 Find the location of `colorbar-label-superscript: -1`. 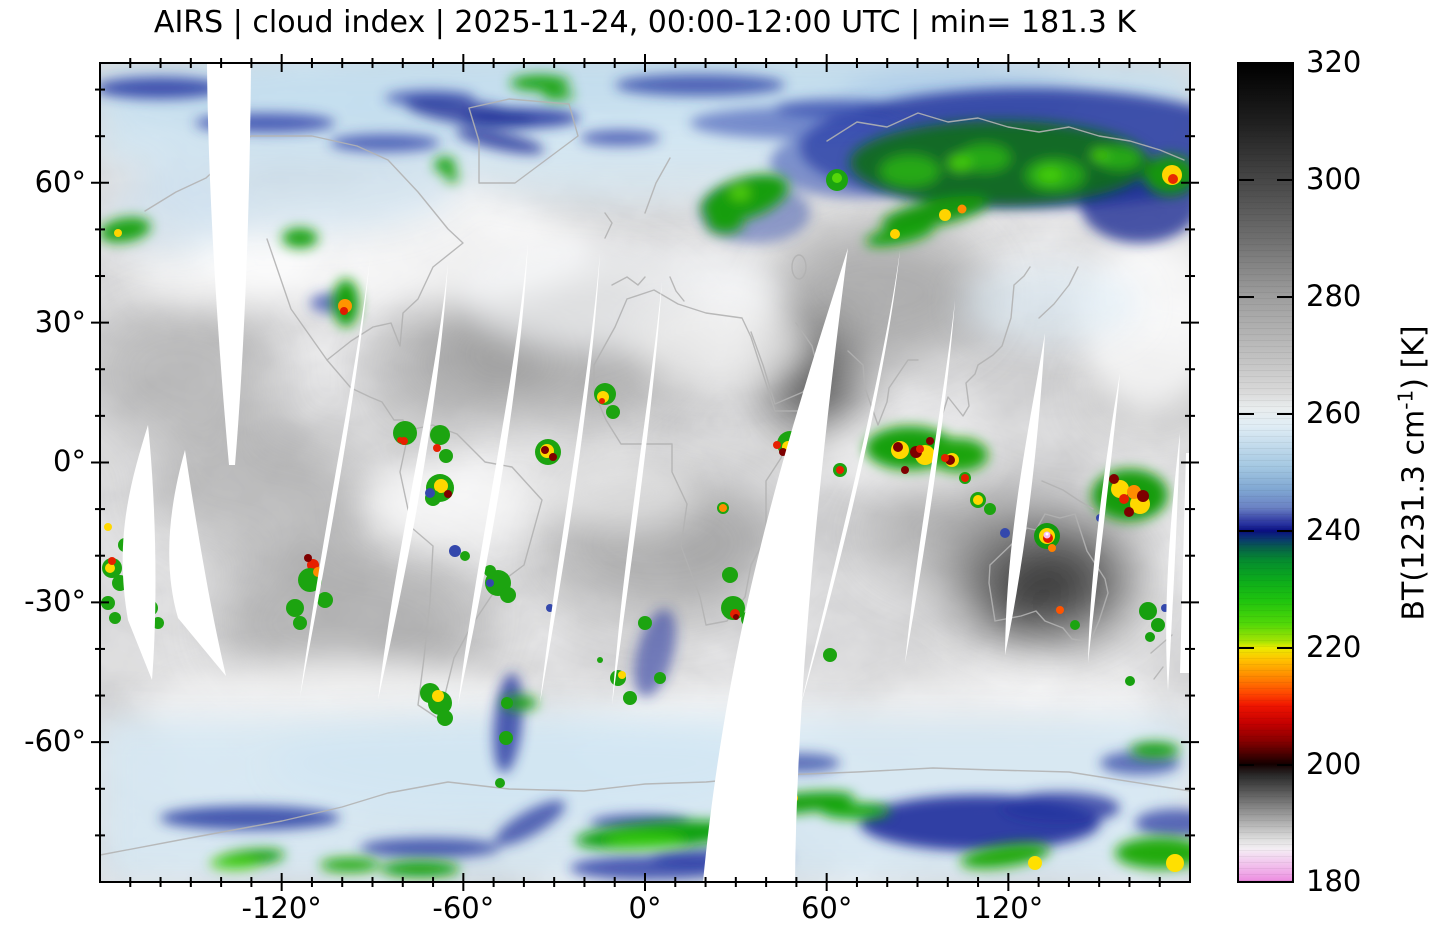

colorbar-label-superscript: -1 is located at coordinates (1406, 399).